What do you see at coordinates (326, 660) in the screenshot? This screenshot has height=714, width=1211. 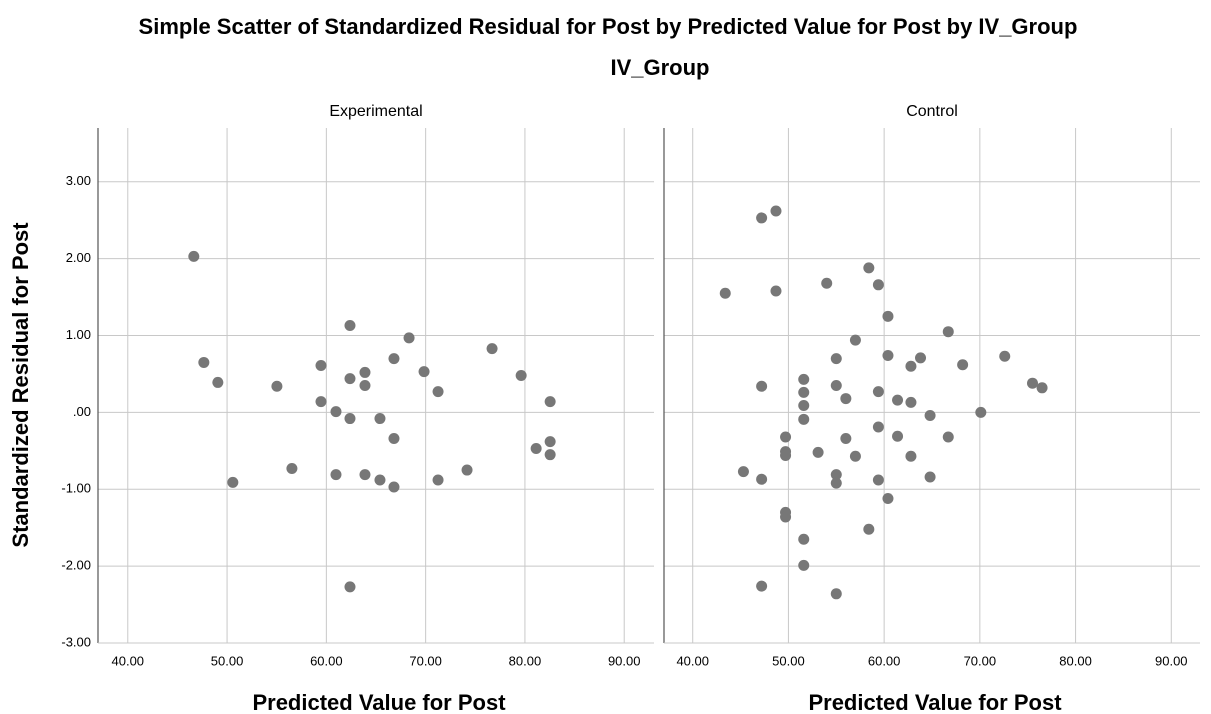 I see `x-tick-label: 60.00` at bounding box center [326, 660].